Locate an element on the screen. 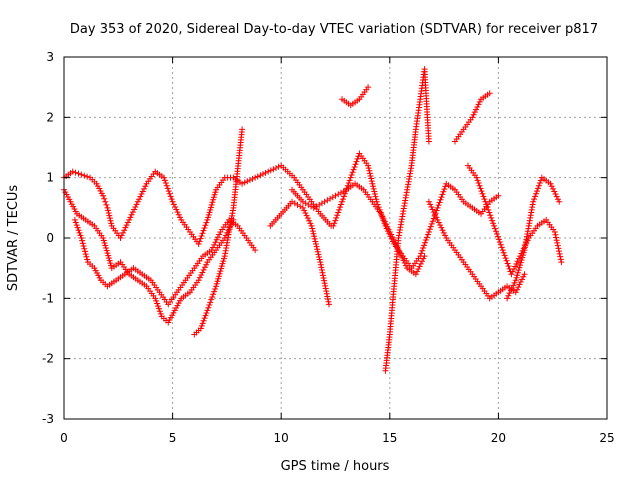  x-tick-label: 25 is located at coordinates (606, 438).